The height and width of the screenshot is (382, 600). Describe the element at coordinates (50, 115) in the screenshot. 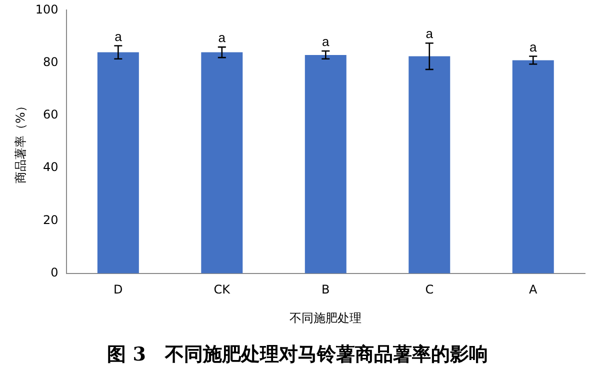

I see `y-tick-label: 60` at that location.